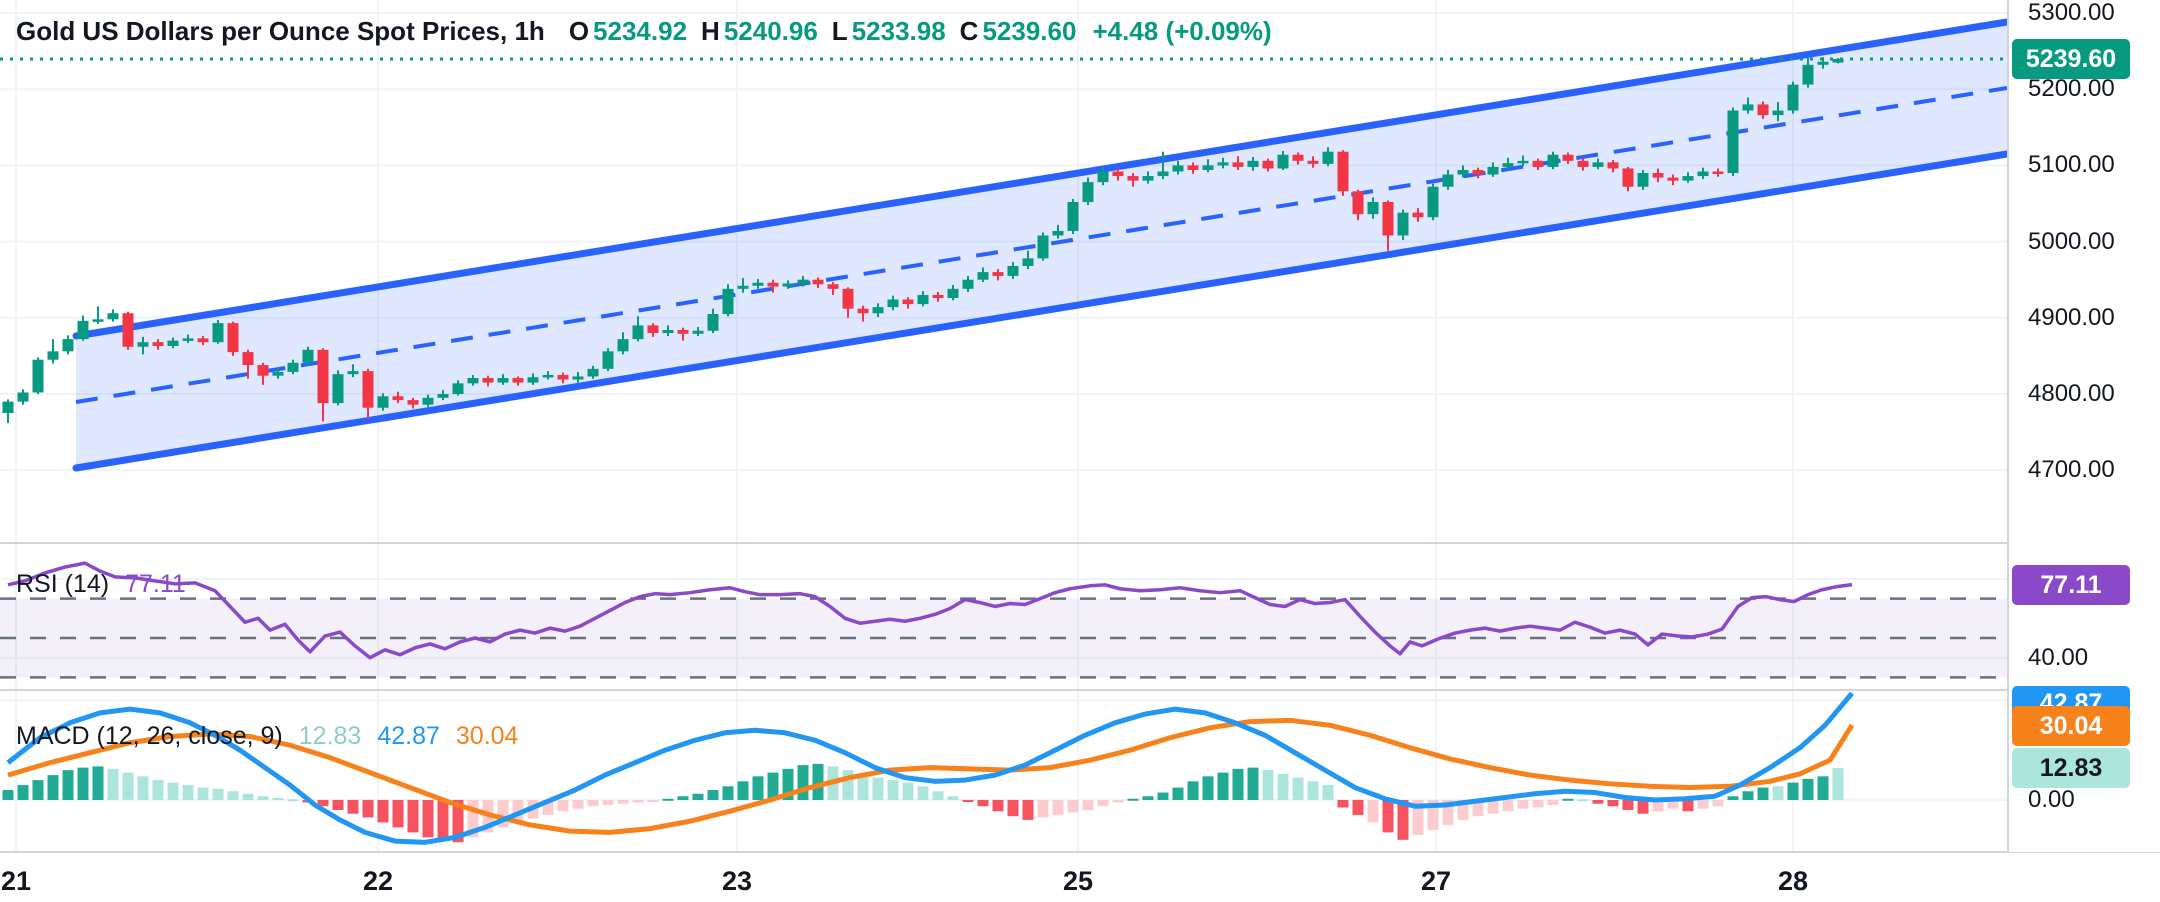  I want to click on macd-label: MACD (12, 26, close, 9), so click(149, 736).